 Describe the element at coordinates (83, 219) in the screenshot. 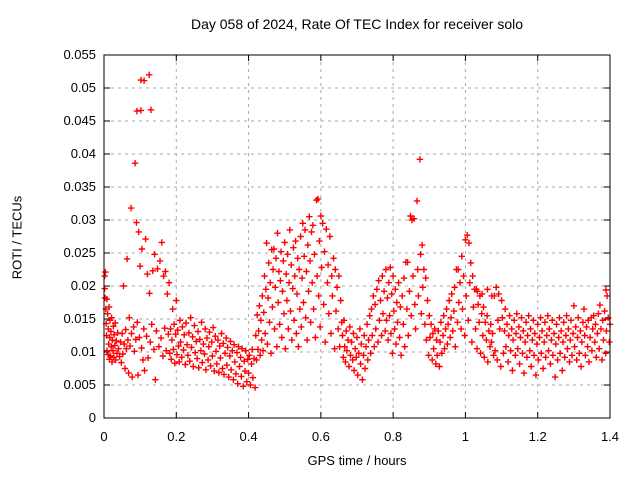

I see `y-tick-label: 0.03` at that location.